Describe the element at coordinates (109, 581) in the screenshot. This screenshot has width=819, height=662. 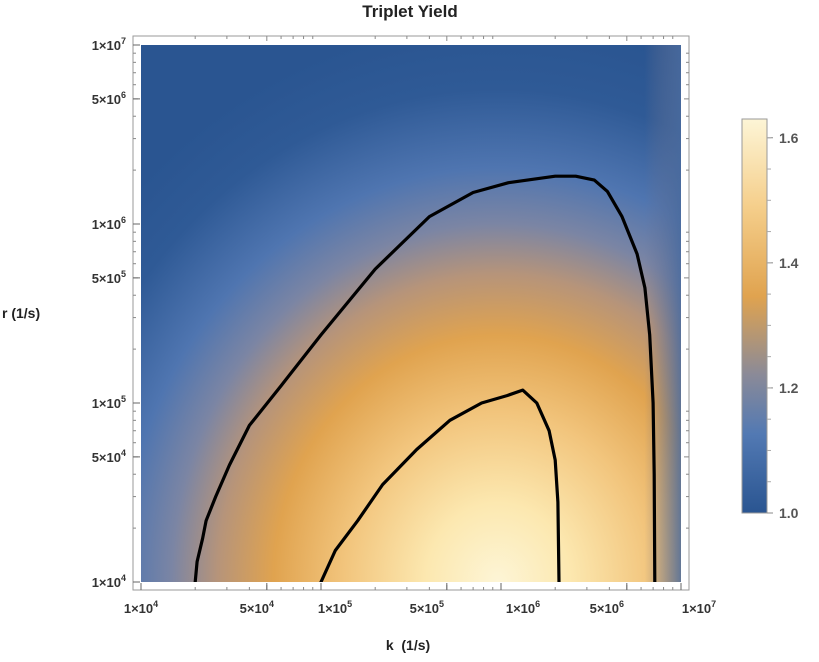
I see `y-tick-label: 1×10⁴` at that location.